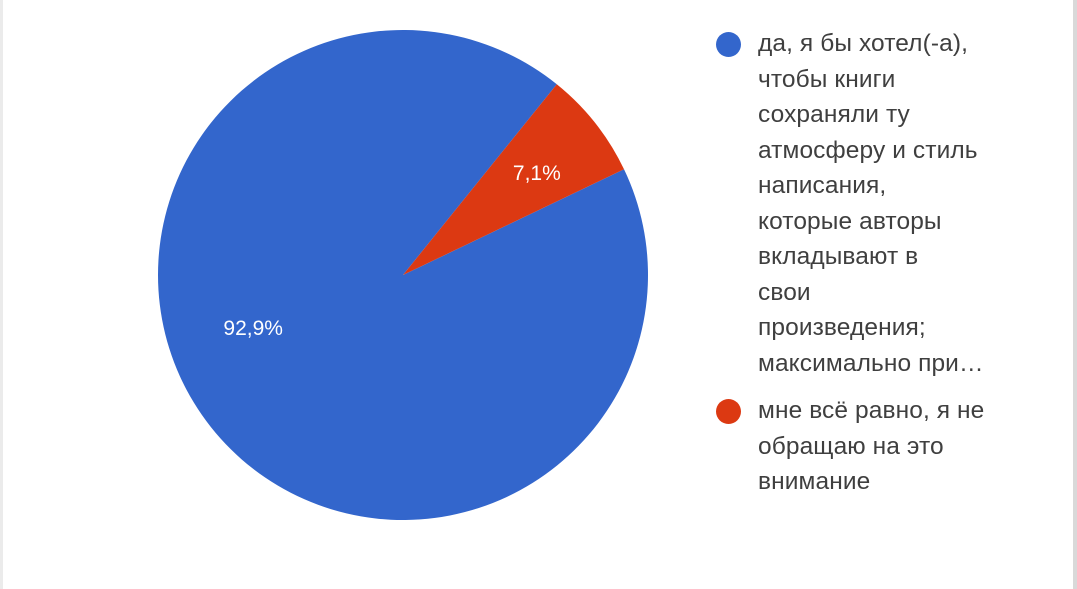 The width and height of the screenshot is (1077, 589). What do you see at coordinates (851, 446) in the screenshot?
I see `legend-label-line: обращаю на это` at bounding box center [851, 446].